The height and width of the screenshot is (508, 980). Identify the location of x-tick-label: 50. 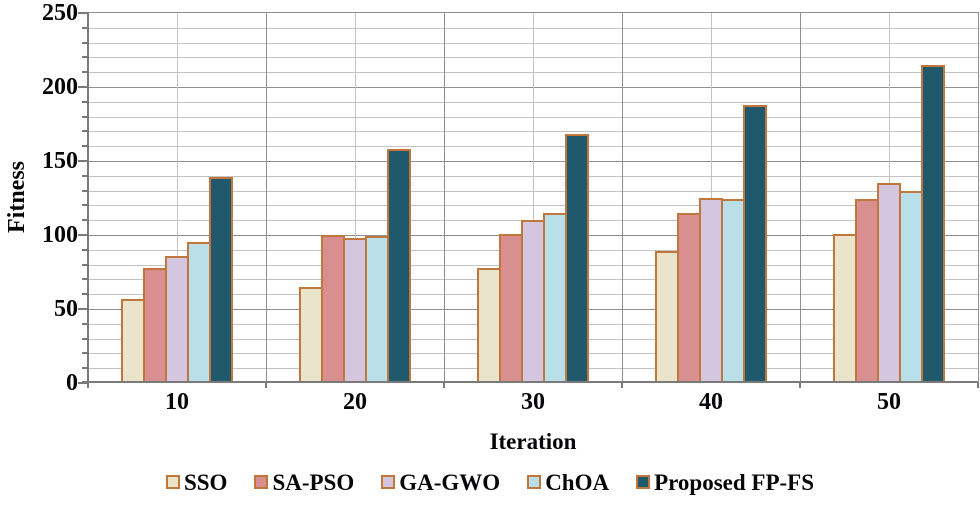
(889, 402).